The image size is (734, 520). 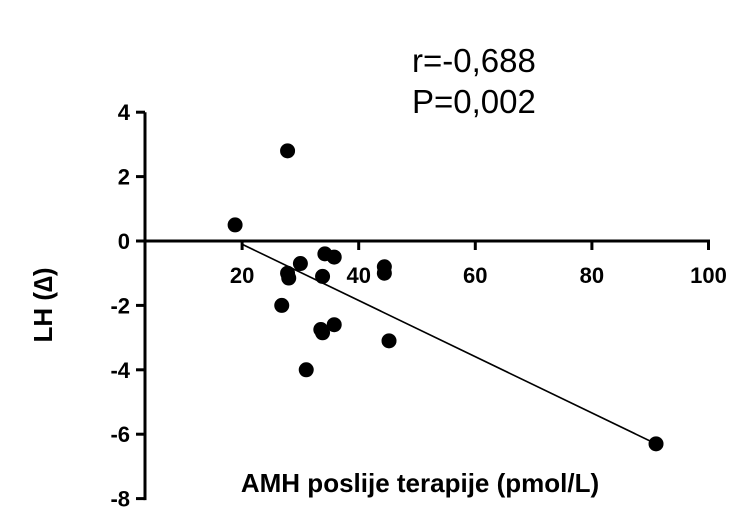 What do you see at coordinates (120, 305) in the screenshot?
I see `y-tick-label: -2` at bounding box center [120, 305].